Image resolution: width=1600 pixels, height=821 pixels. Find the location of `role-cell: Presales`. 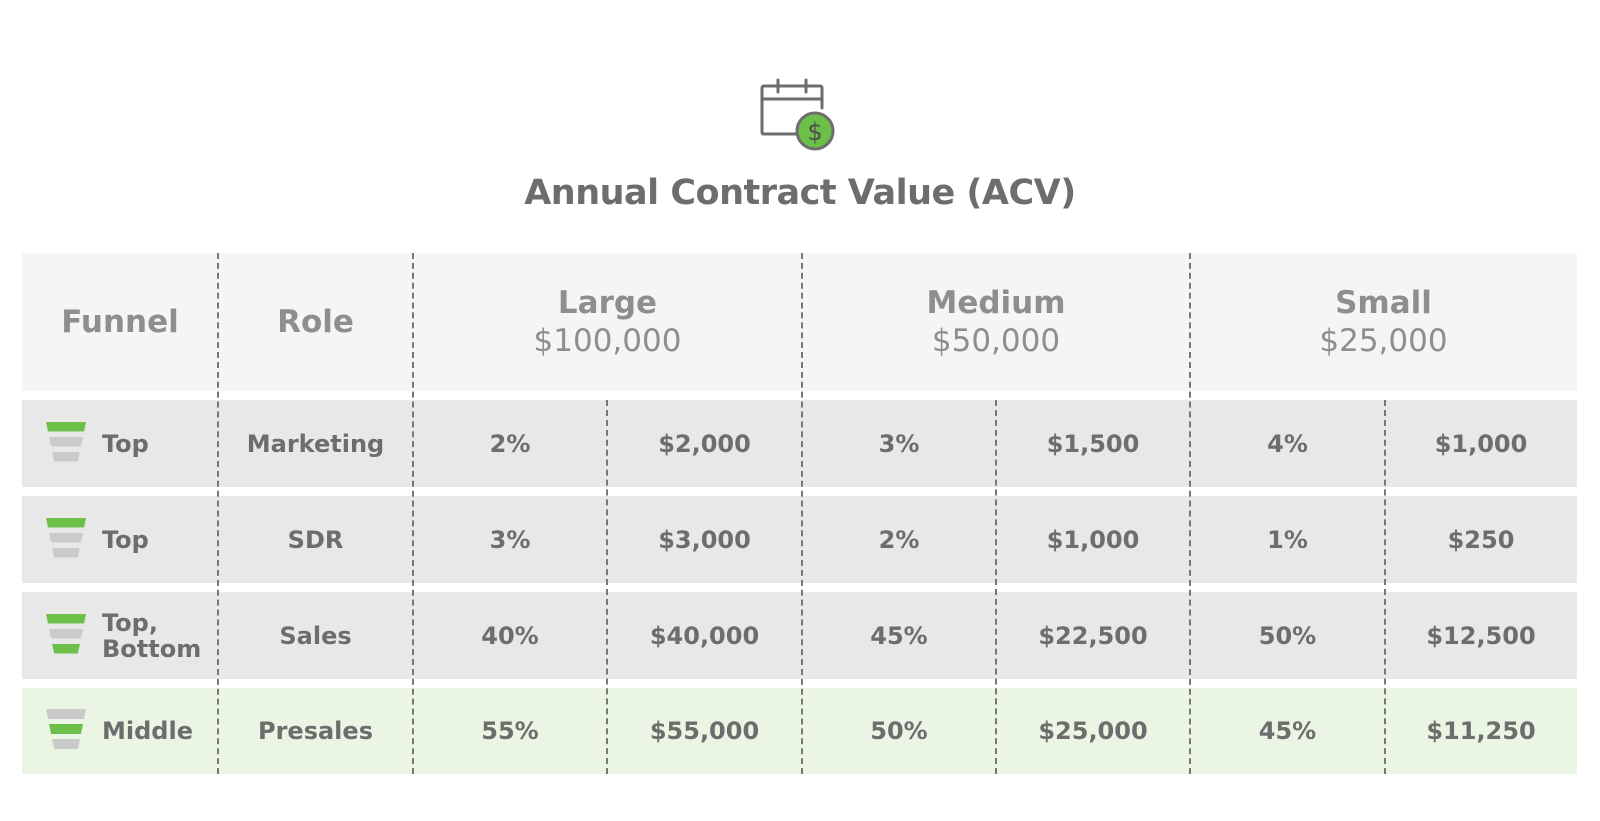

role-cell: Presales is located at coordinates (315, 731).